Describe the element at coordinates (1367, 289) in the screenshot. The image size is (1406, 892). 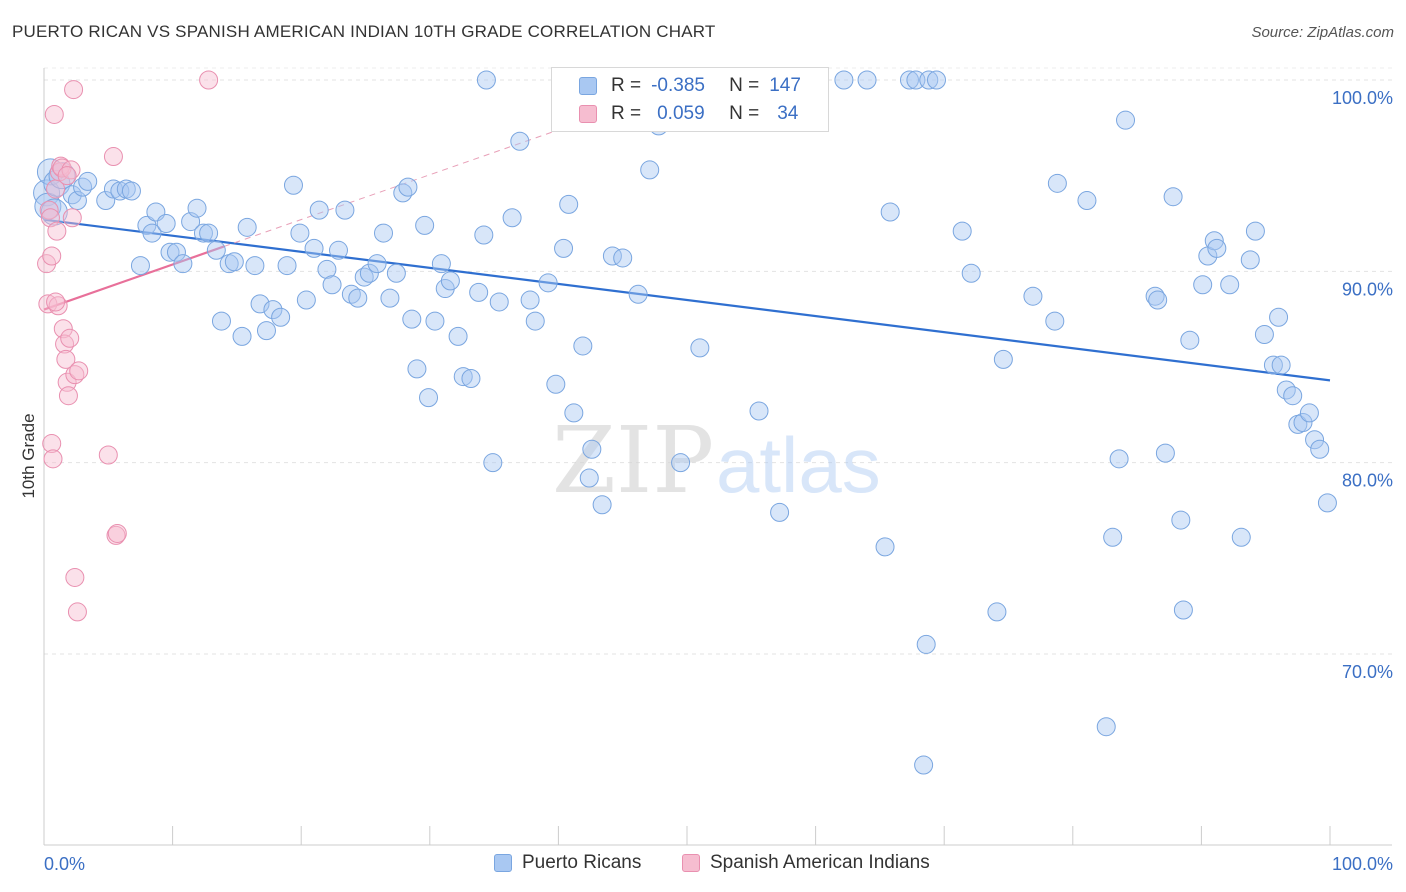
I see `y-tick-label: 90.0%` at that location.